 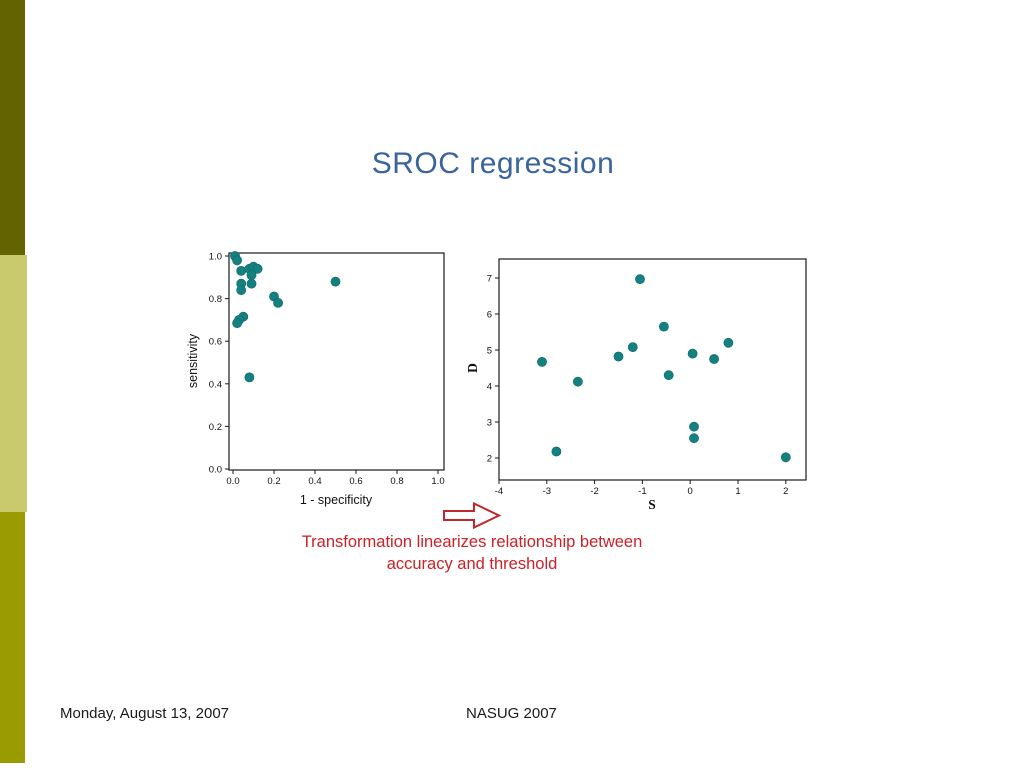 I want to click on y-tick-label: 0.6, so click(x=215, y=342).